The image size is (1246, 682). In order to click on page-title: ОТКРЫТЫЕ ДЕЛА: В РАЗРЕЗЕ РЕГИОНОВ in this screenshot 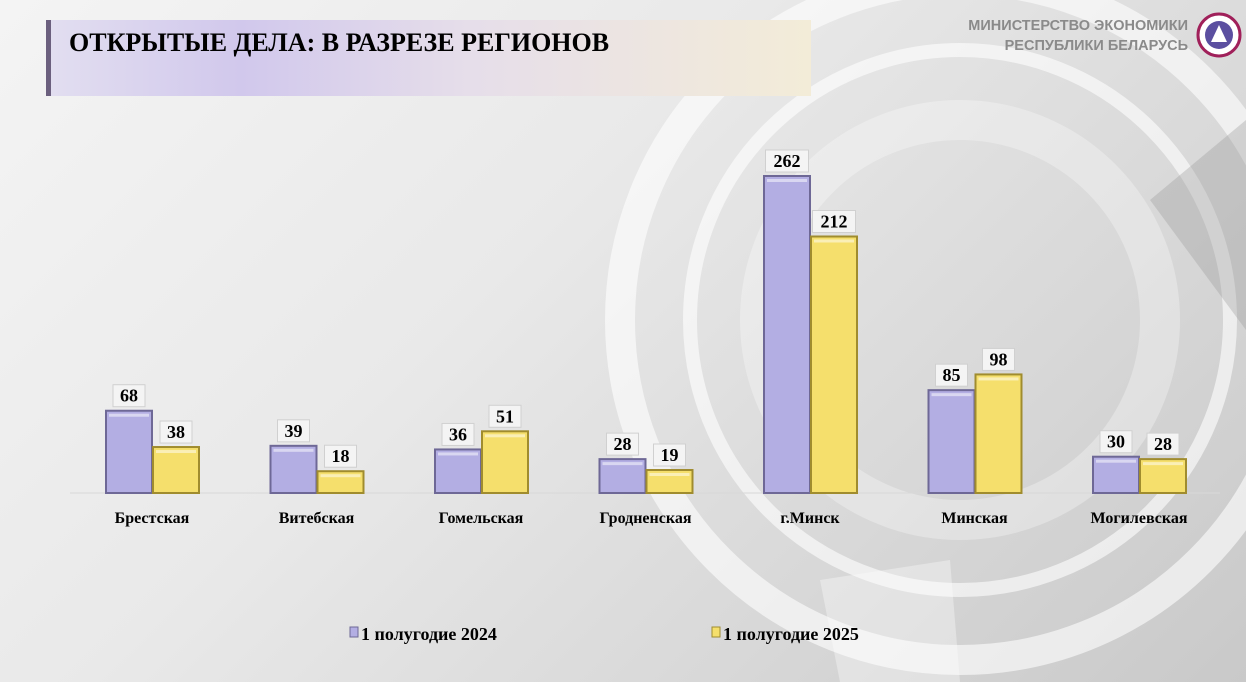, I will do `click(339, 42)`.